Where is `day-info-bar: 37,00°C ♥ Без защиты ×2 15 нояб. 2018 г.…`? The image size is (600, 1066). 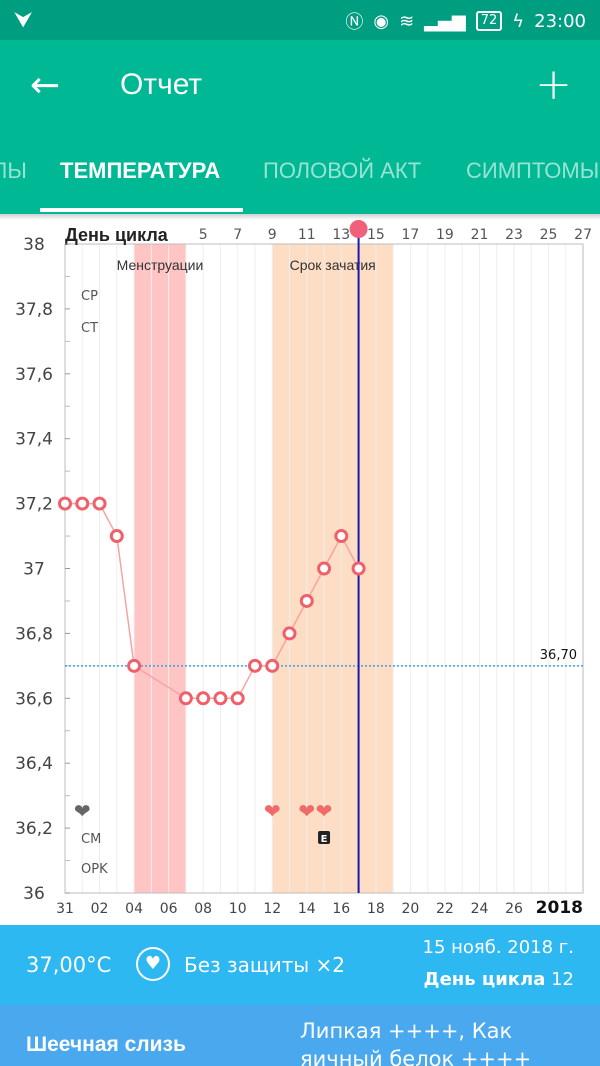 day-info-bar: 37,00°C ♥ Без защиты ×2 15 нояб. 2018 г.… is located at coordinates (300, 965).